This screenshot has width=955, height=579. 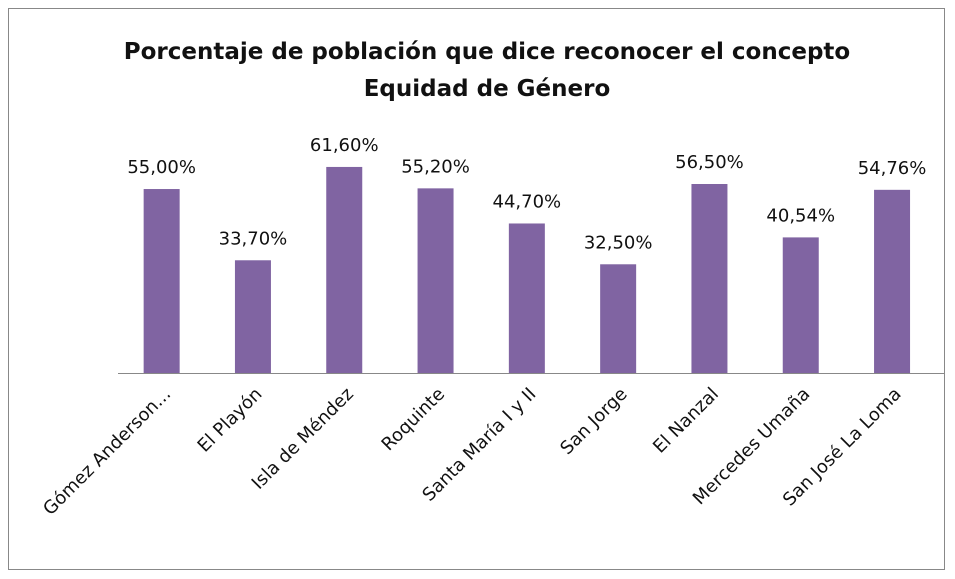 What do you see at coordinates (344, 145) in the screenshot?
I see `data-label: 61,60%` at bounding box center [344, 145].